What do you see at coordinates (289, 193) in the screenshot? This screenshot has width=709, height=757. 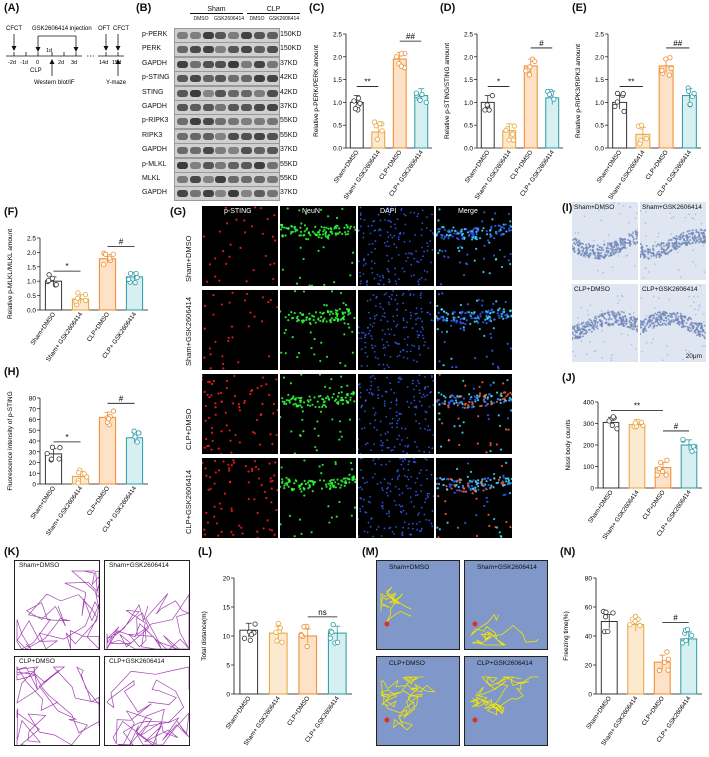 I see `wb-kd-label: 37KD` at bounding box center [289, 193].